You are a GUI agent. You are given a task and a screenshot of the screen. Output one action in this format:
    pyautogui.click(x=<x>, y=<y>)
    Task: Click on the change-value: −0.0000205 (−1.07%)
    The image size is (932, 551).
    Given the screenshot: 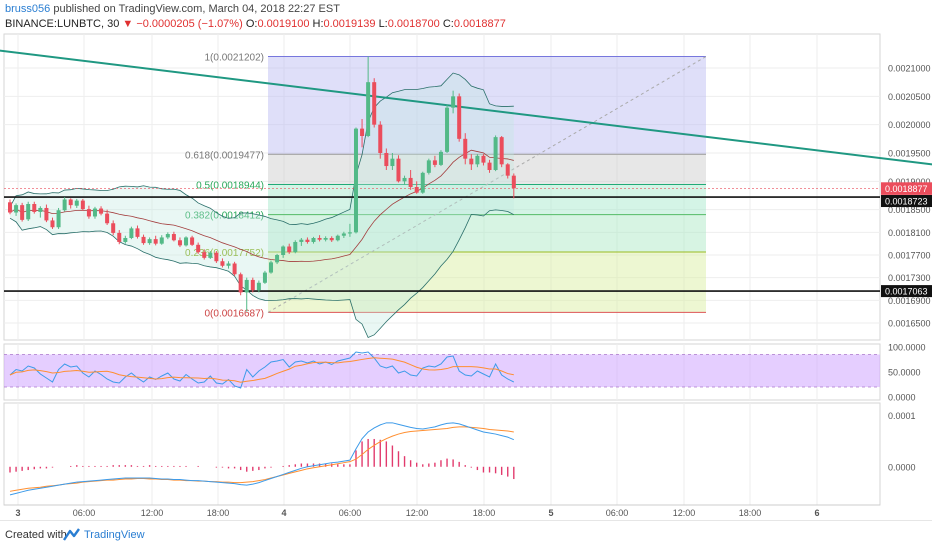 What is the action you would take?
    pyautogui.click(x=189, y=24)
    